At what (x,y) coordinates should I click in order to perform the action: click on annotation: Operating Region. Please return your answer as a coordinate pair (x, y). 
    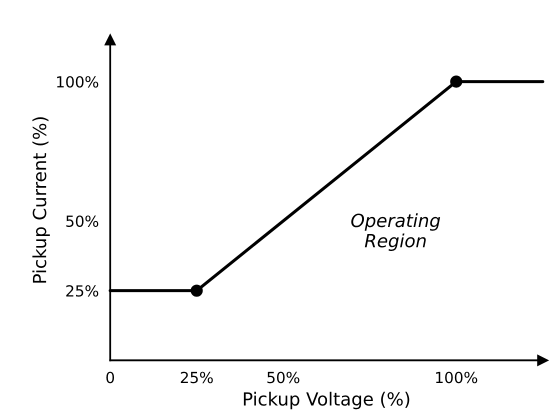
    Looking at the image, I should click on (395, 232).